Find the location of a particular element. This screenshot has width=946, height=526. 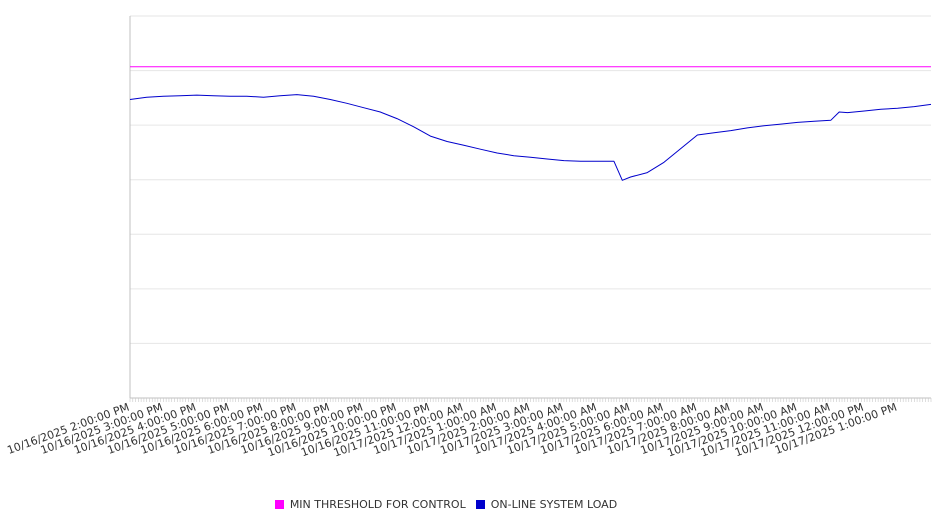

series-line-system-load is located at coordinates (530, 137).